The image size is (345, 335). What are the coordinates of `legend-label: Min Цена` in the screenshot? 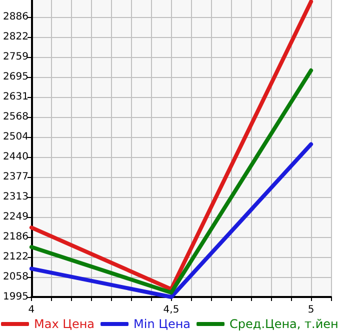 It's located at (162, 324).